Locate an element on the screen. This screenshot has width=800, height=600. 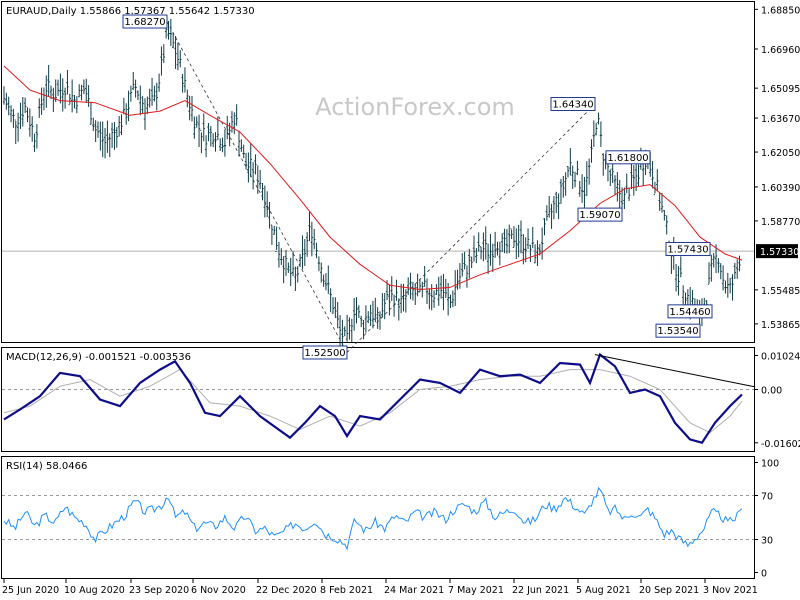
annotation-label: 1.59070 is located at coordinates (599, 215).